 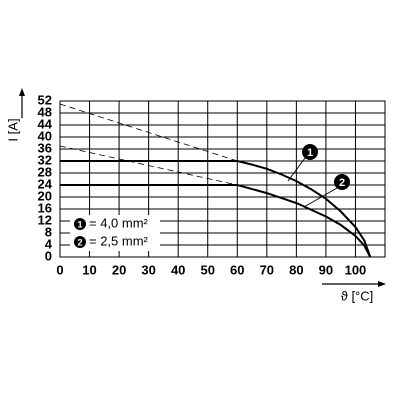 I want to click on callout-label: 2, so click(x=342, y=183).